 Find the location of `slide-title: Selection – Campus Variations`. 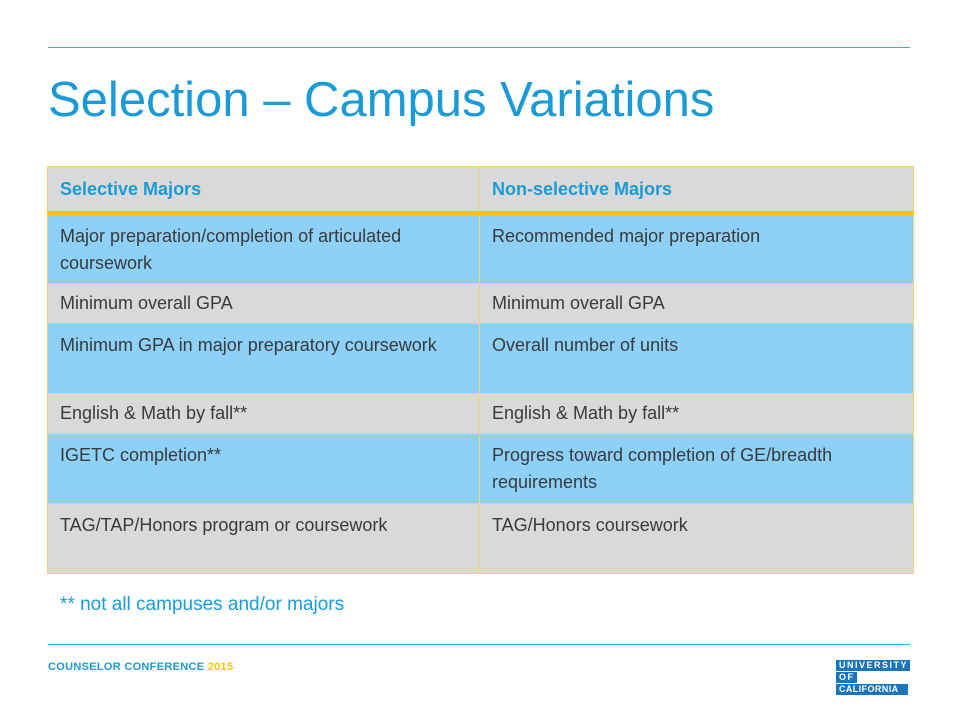

slide-title: Selection – Campus Variations is located at coordinates (381, 100).